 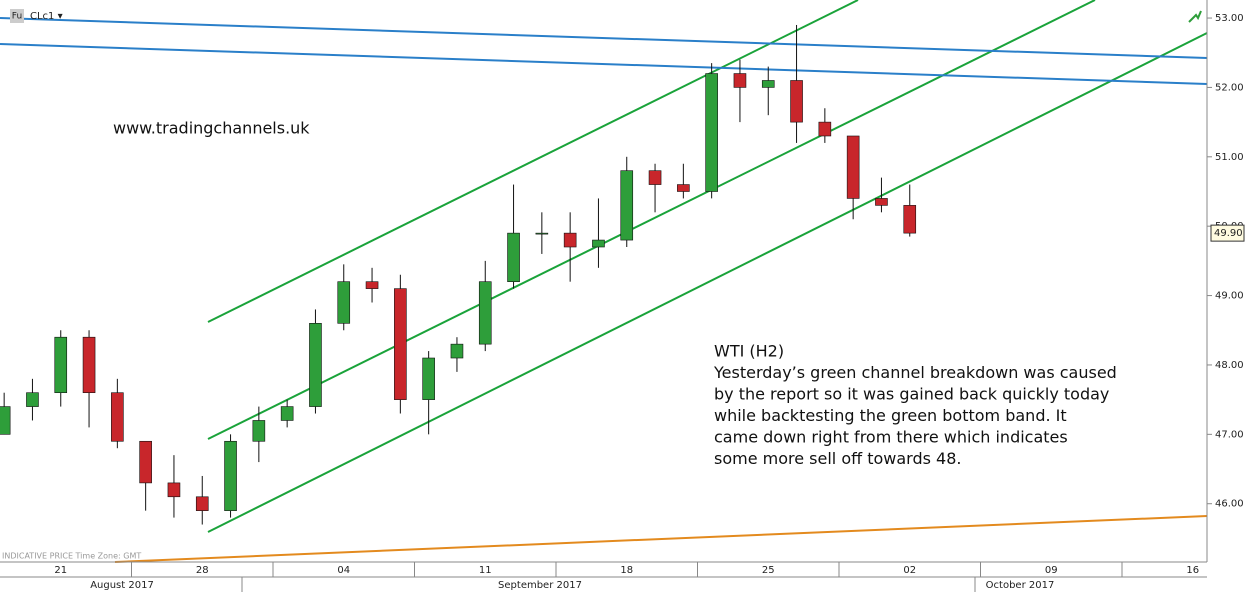 I want to click on y-tick-label: 51.00, so click(x=1229, y=157).